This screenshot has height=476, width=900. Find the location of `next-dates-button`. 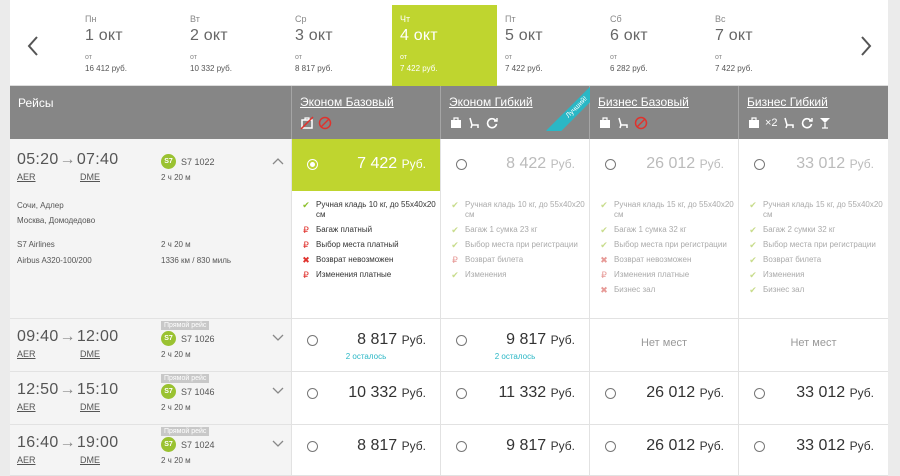

next-dates-button is located at coordinates (865, 45).